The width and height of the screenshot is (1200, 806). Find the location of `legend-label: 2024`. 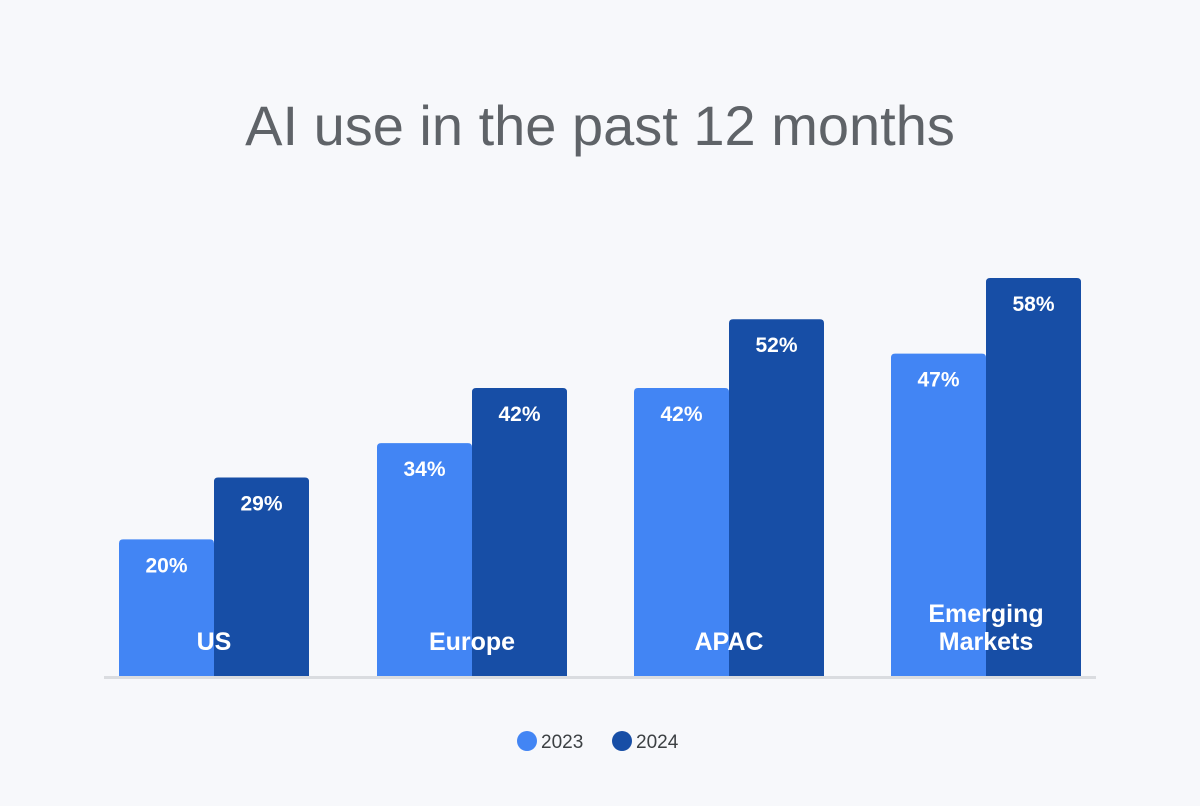

legend-label: 2024 is located at coordinates (657, 742).